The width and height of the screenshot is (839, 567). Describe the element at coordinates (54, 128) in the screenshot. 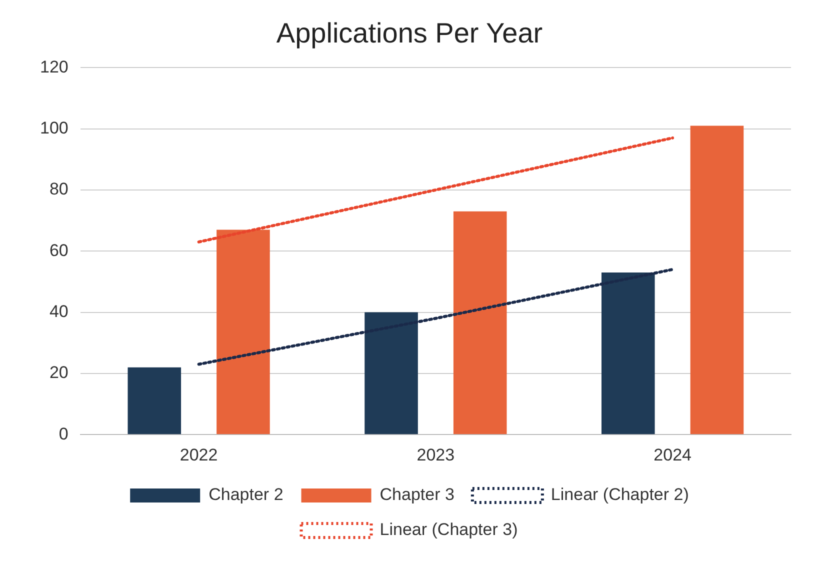

I see `y-tick-label: 100` at that location.